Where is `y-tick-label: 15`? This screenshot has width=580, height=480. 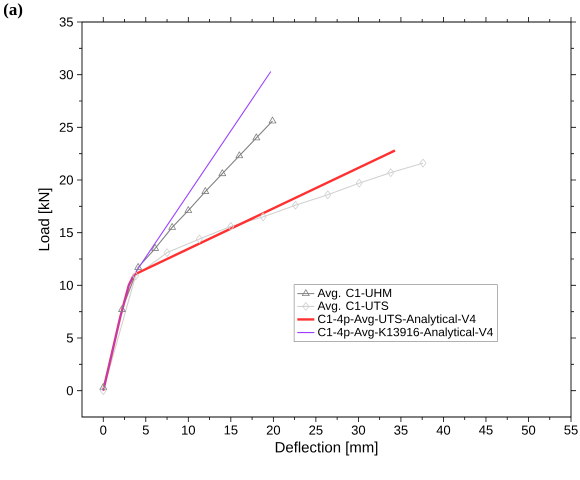
y-tick-label: 15 is located at coordinates (66, 233).